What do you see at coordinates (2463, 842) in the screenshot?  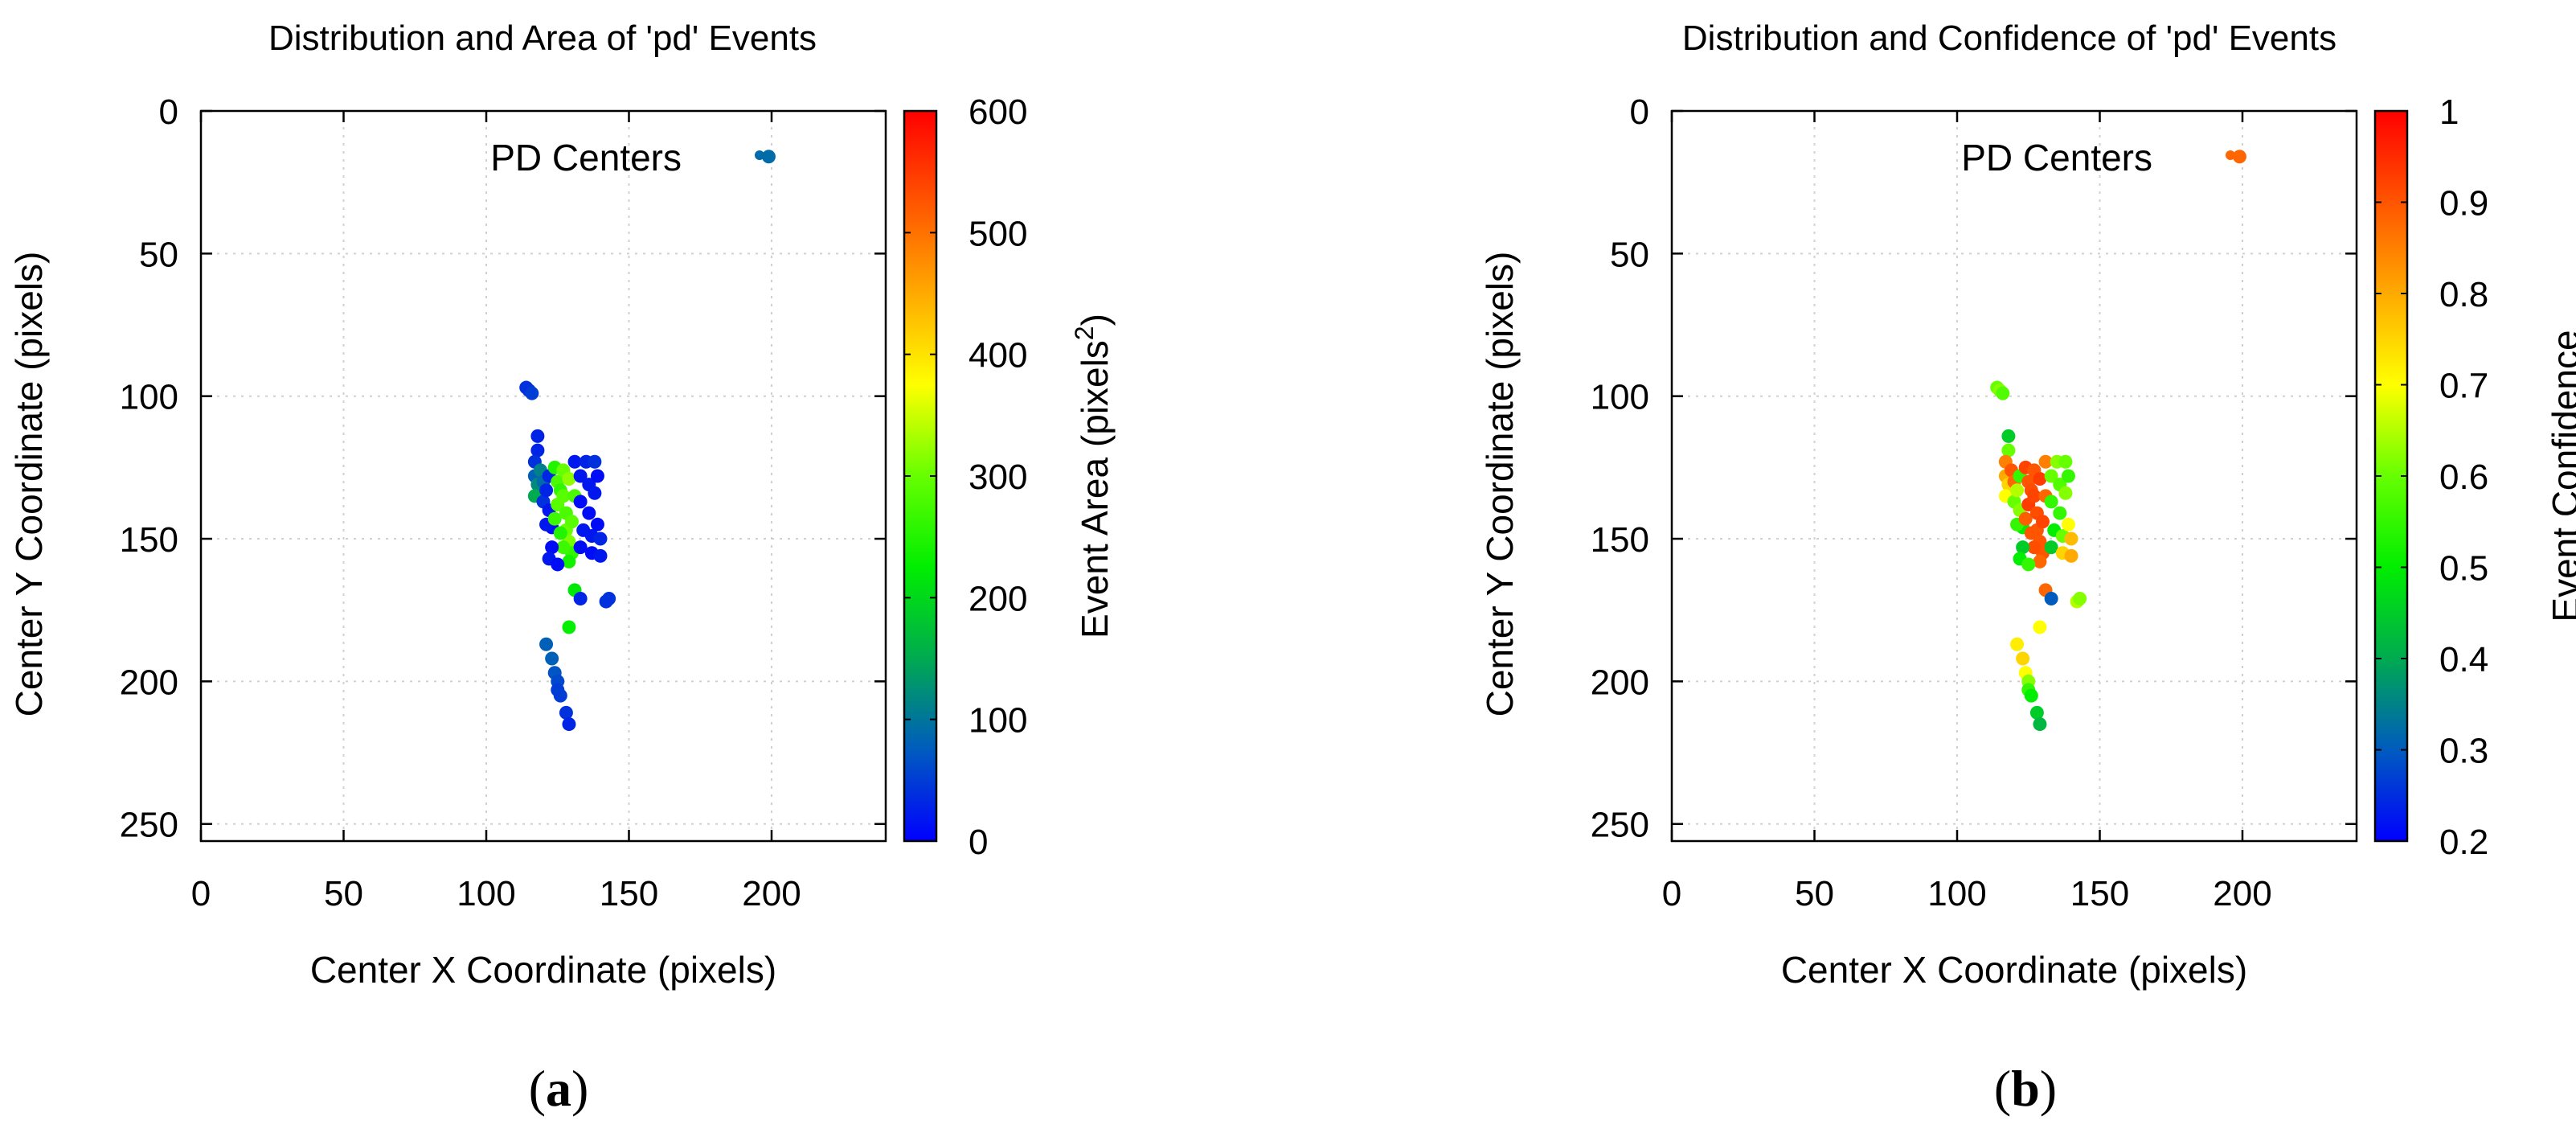 I see `colorbar-tick-label: 0.2` at bounding box center [2463, 842].